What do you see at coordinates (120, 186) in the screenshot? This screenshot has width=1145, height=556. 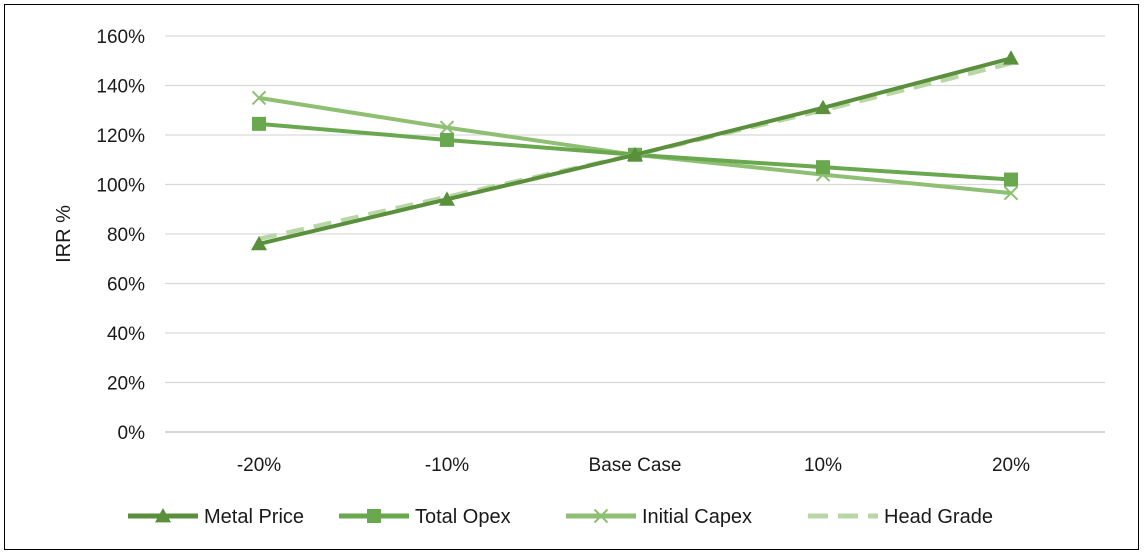 I see `y-tick-label: 100%` at bounding box center [120, 186].